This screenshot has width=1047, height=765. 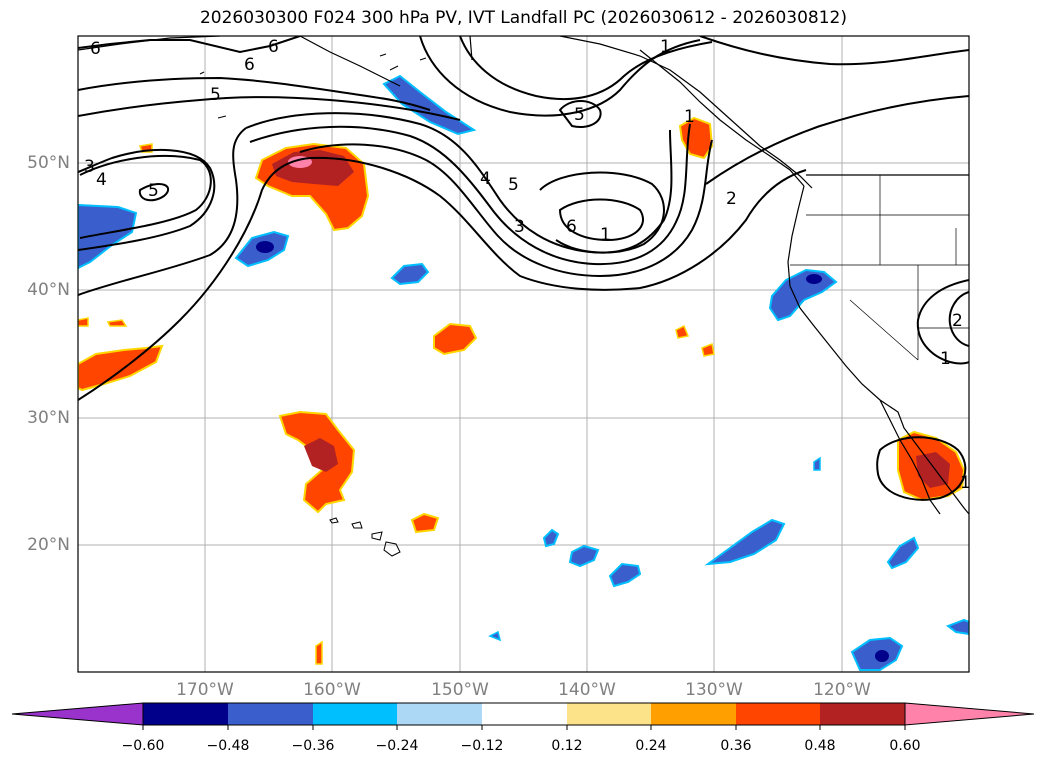 I want to click on contour-5-west-loop, so click(x=145, y=197).